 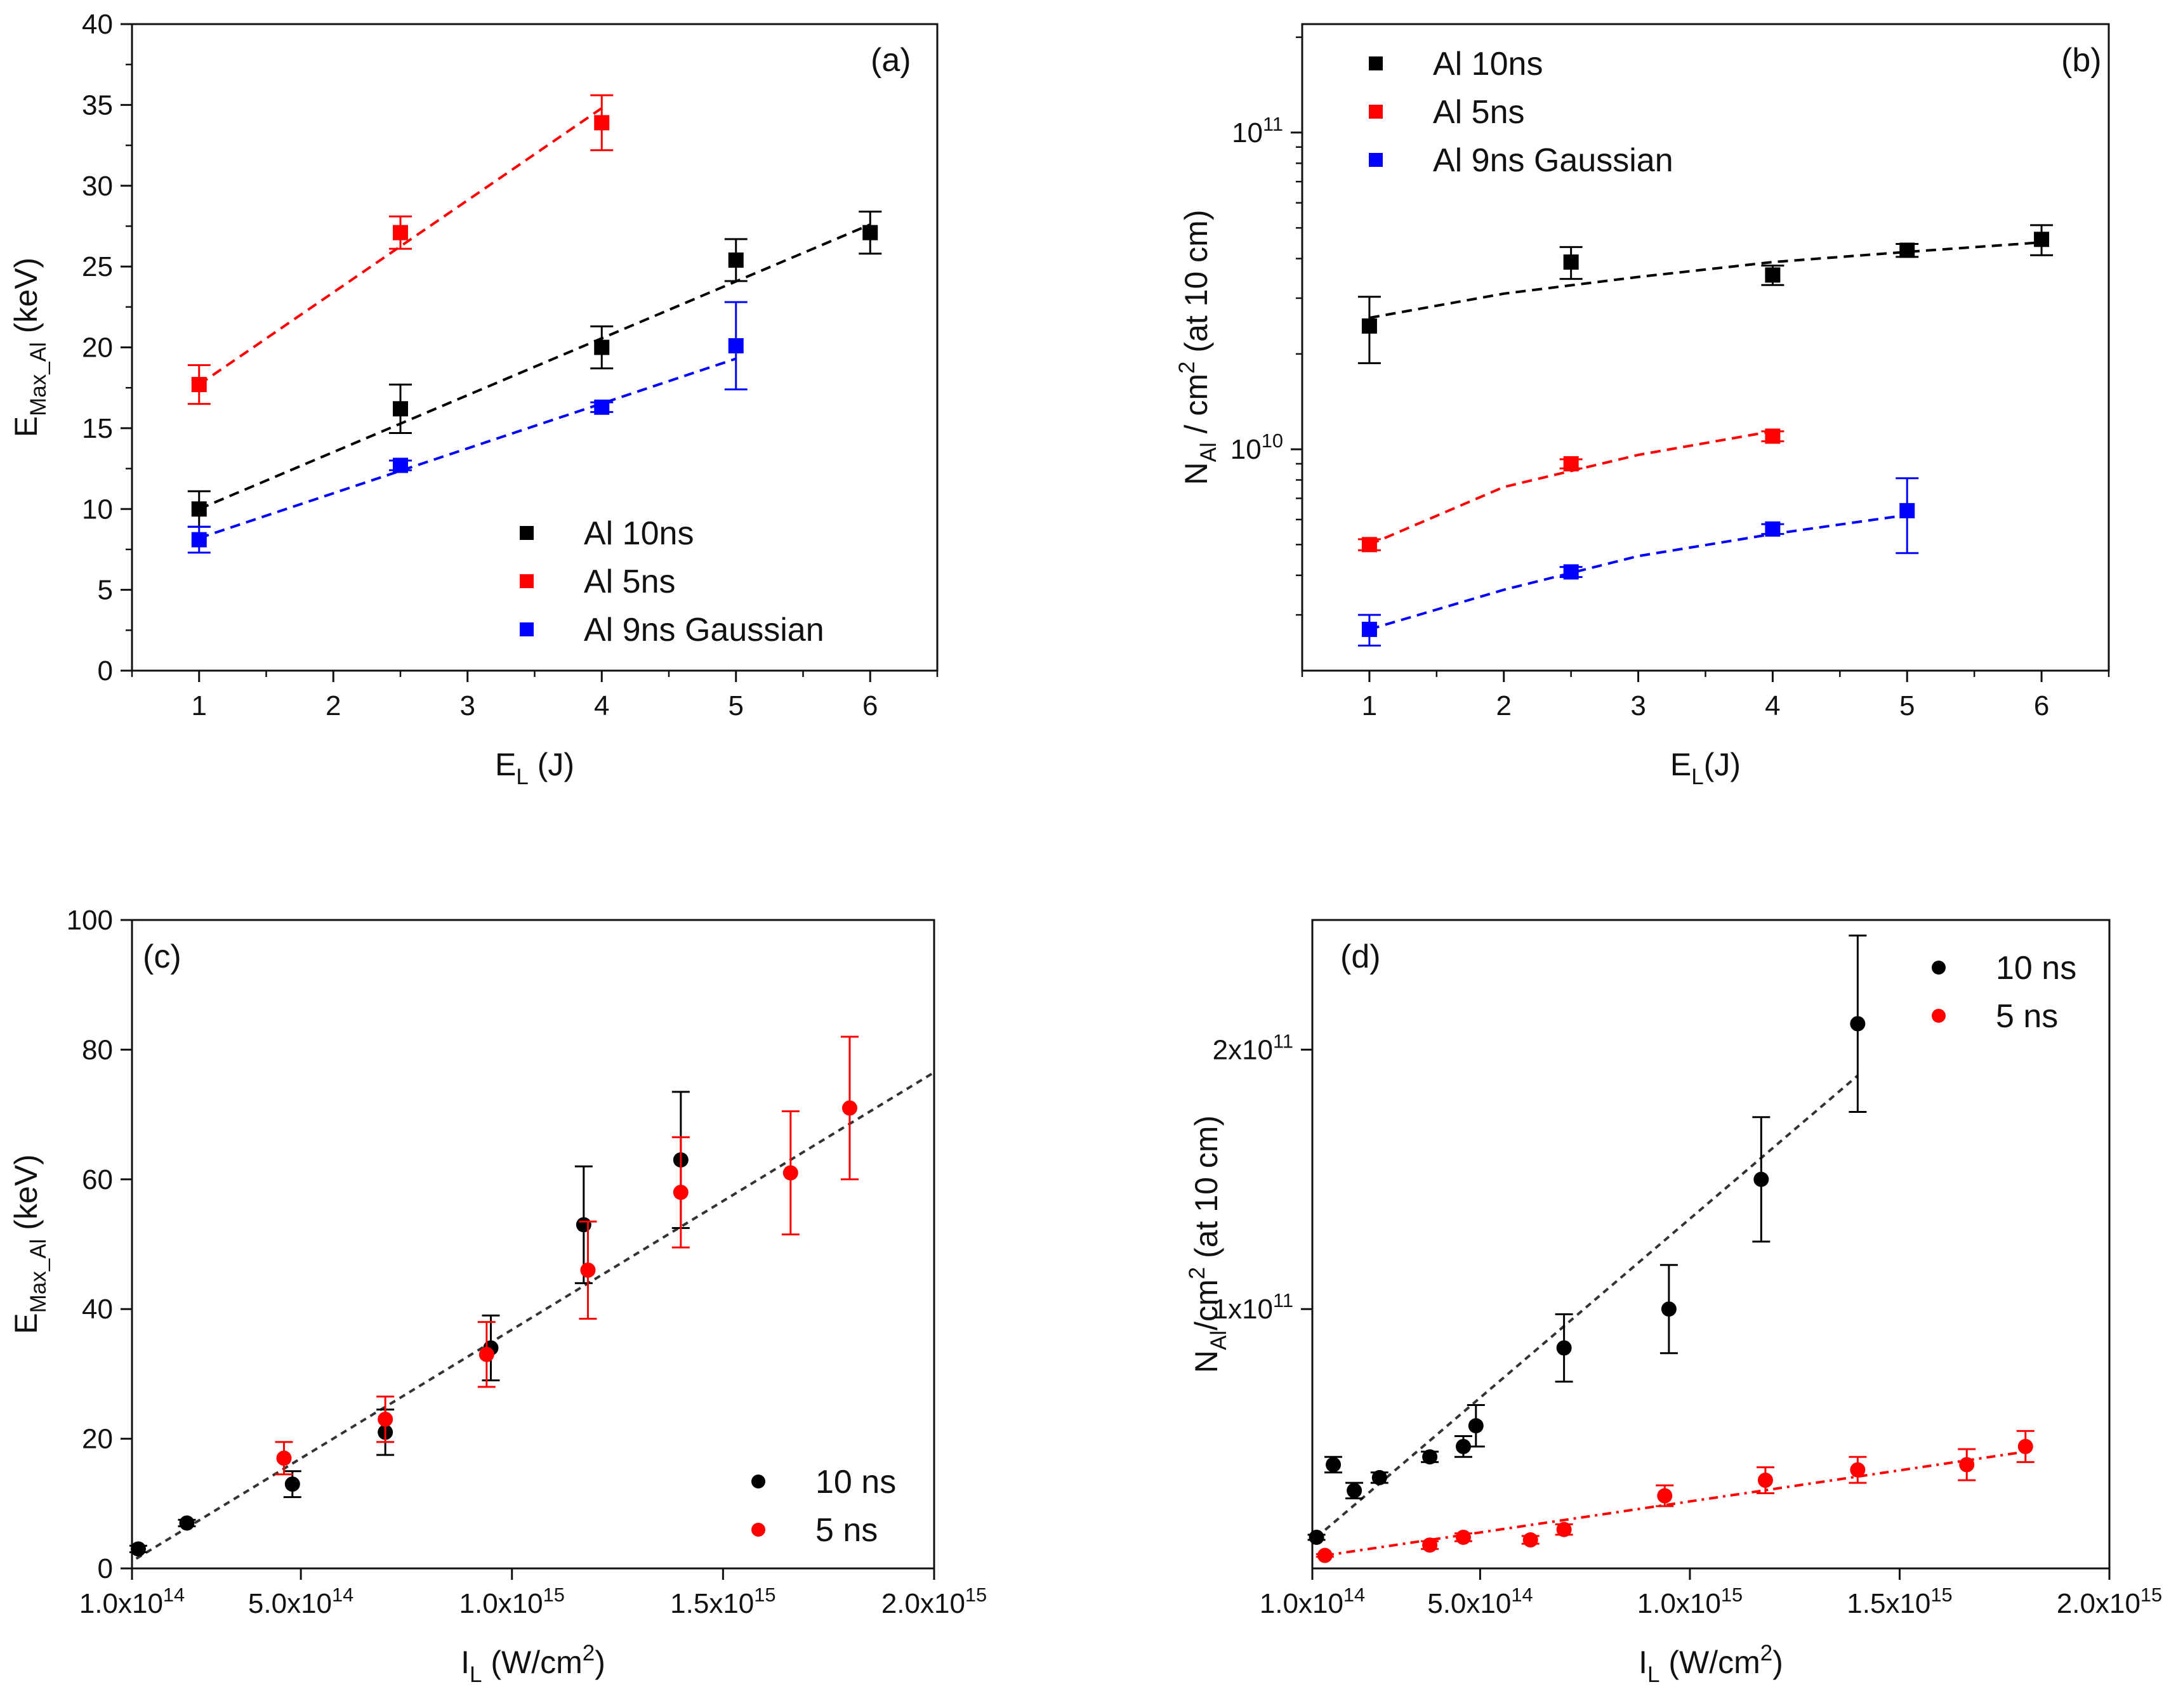 What do you see at coordinates (736, 705) in the screenshot?
I see `x-tick-label: 5` at bounding box center [736, 705].